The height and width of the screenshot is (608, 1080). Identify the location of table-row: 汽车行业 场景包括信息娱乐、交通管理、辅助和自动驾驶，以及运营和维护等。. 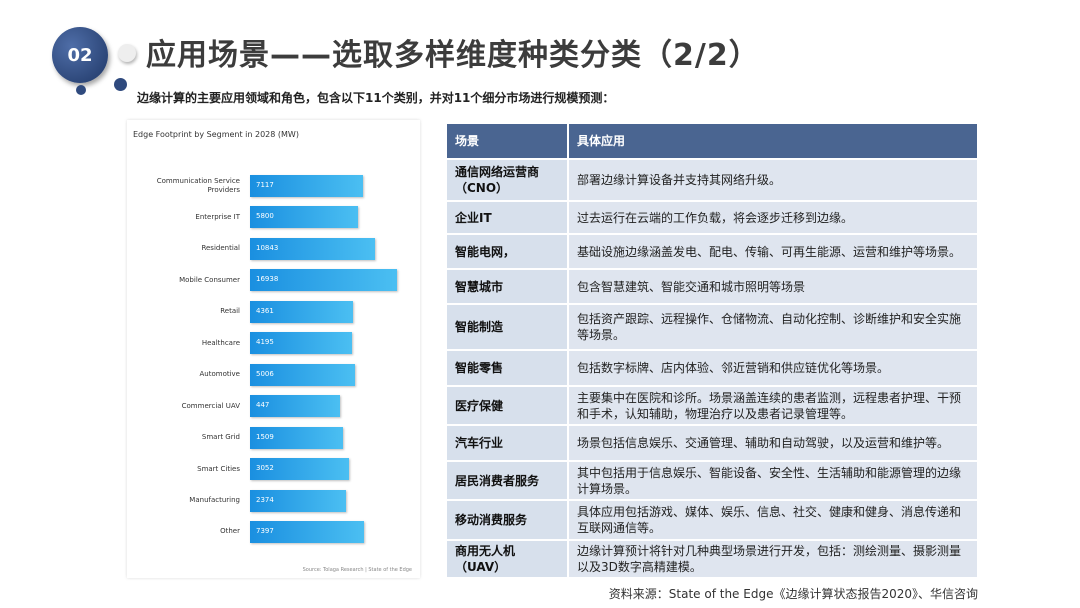
(712, 443).